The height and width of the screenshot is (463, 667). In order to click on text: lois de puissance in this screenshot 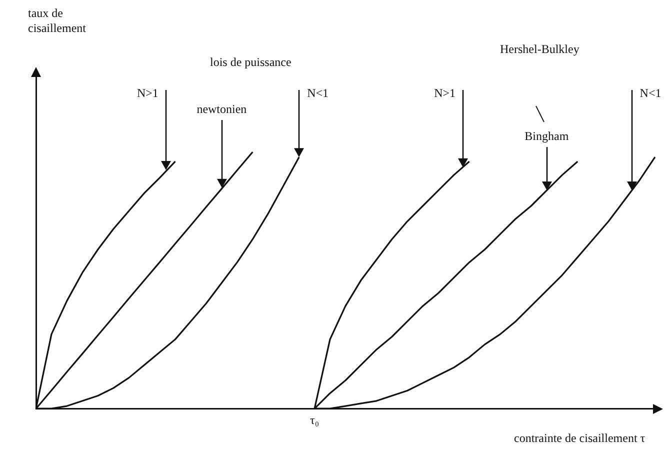, I will do `click(251, 62)`.